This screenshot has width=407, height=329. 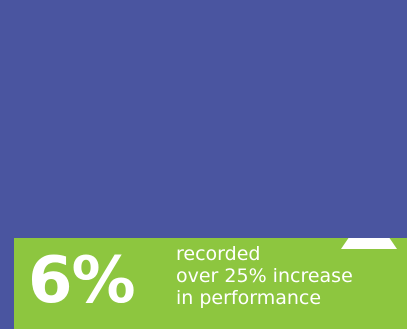 What do you see at coordinates (369, 243) in the screenshot?
I see `up-triangle-icon` at bounding box center [369, 243].